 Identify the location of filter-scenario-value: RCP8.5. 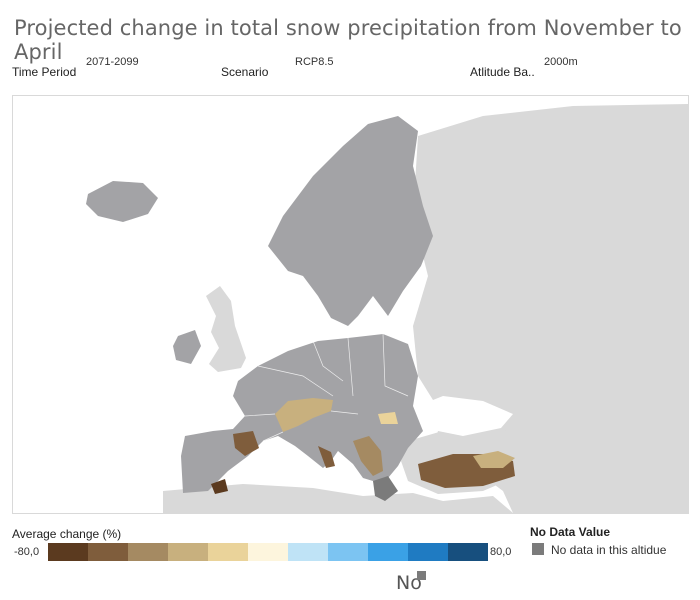
(314, 62).